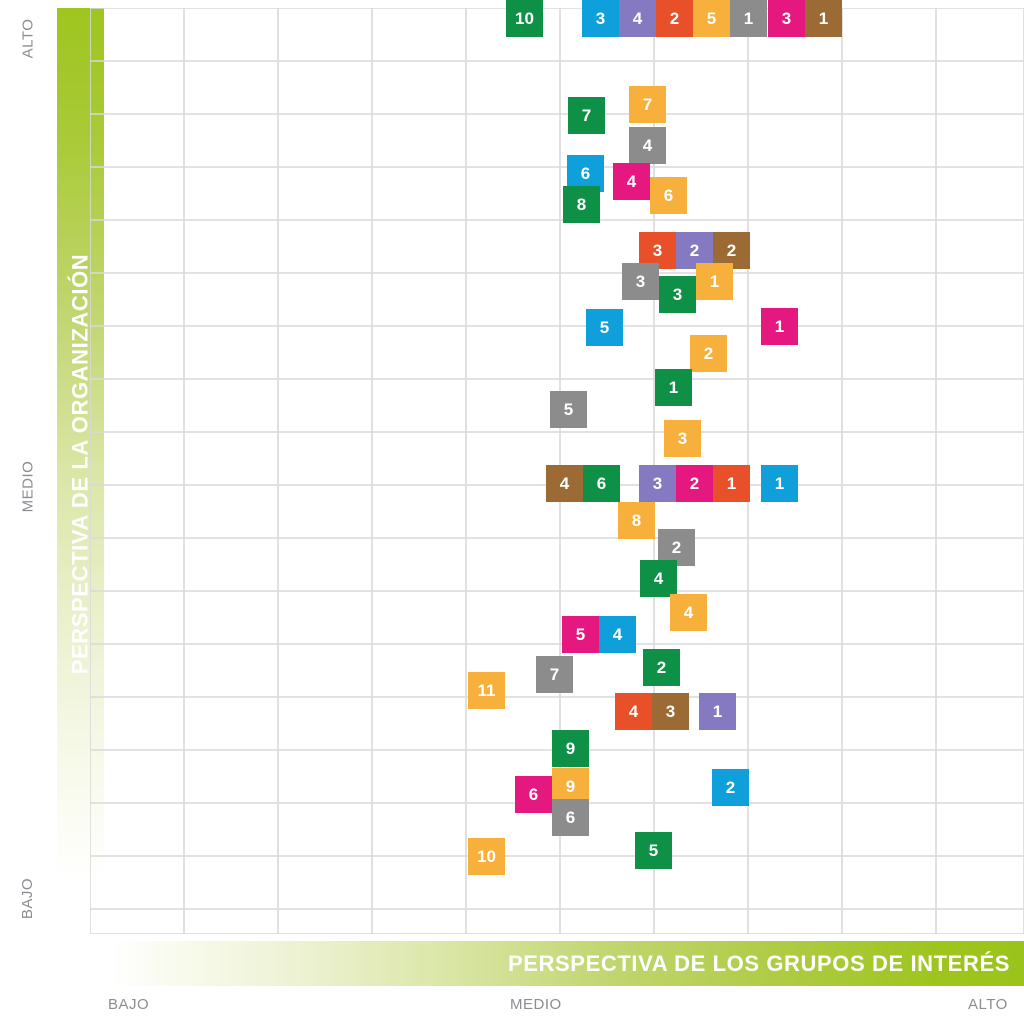 This screenshot has width=1024, height=1019. Describe the element at coordinates (486, 690) in the screenshot. I see `data-marker: 11` at that location.